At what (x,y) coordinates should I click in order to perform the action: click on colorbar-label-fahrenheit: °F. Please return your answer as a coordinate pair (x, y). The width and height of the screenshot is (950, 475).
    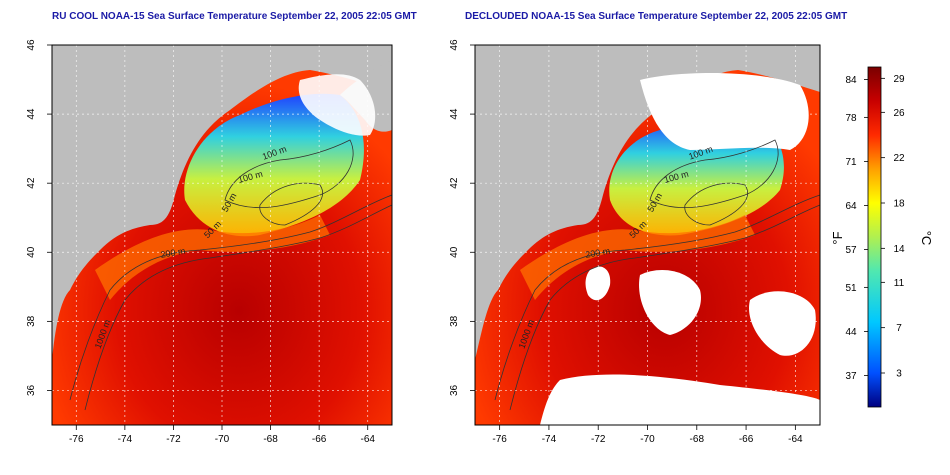
    Looking at the image, I should click on (837, 237).